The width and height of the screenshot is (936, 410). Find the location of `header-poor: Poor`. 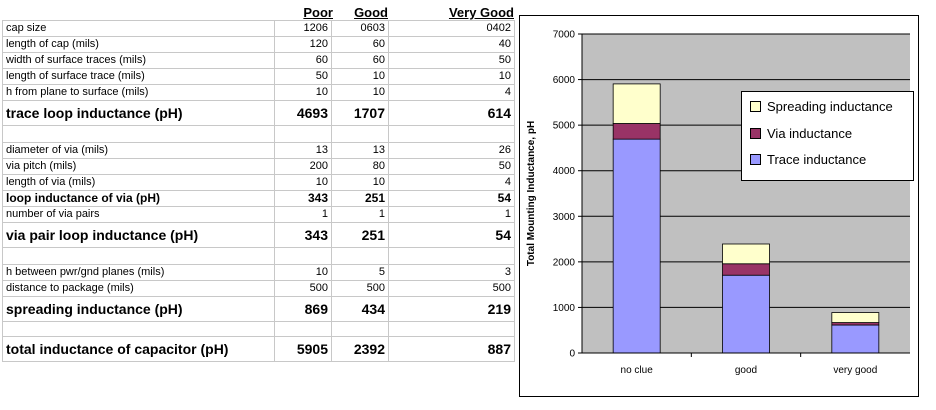

header-poor: Poor is located at coordinates (318, 12).